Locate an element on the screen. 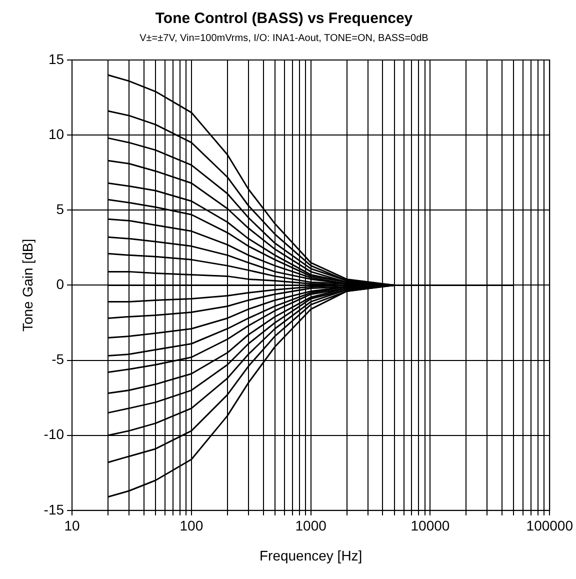 The height and width of the screenshot is (579, 576). x-tick-label: 1000 is located at coordinates (311, 526).